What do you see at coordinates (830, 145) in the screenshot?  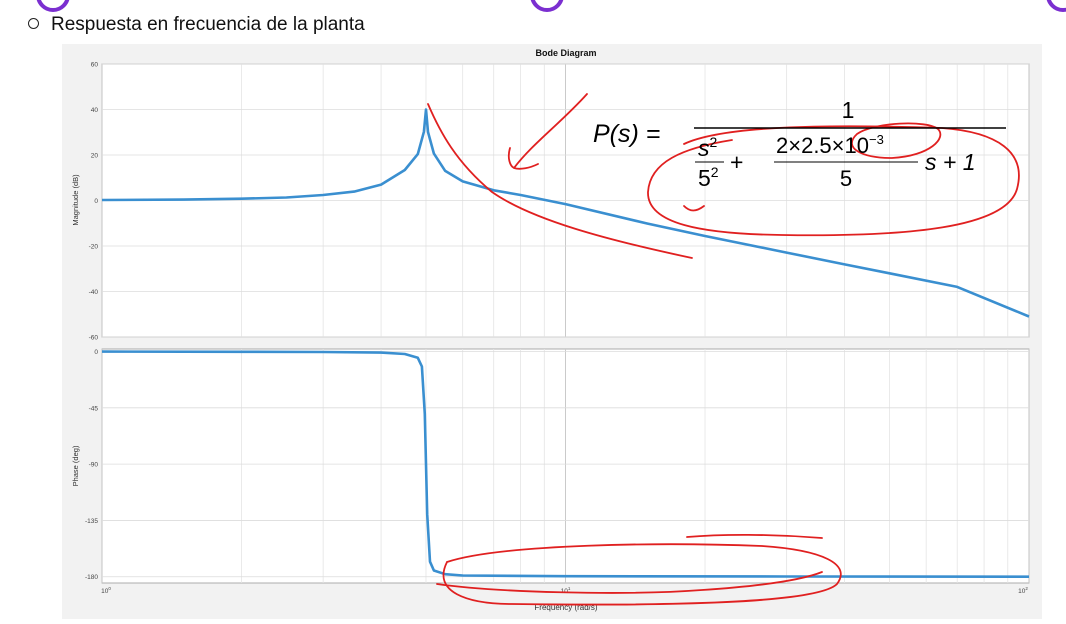 I see `formula-term2-numerator: 2×2.5×10−3` at bounding box center [830, 145].